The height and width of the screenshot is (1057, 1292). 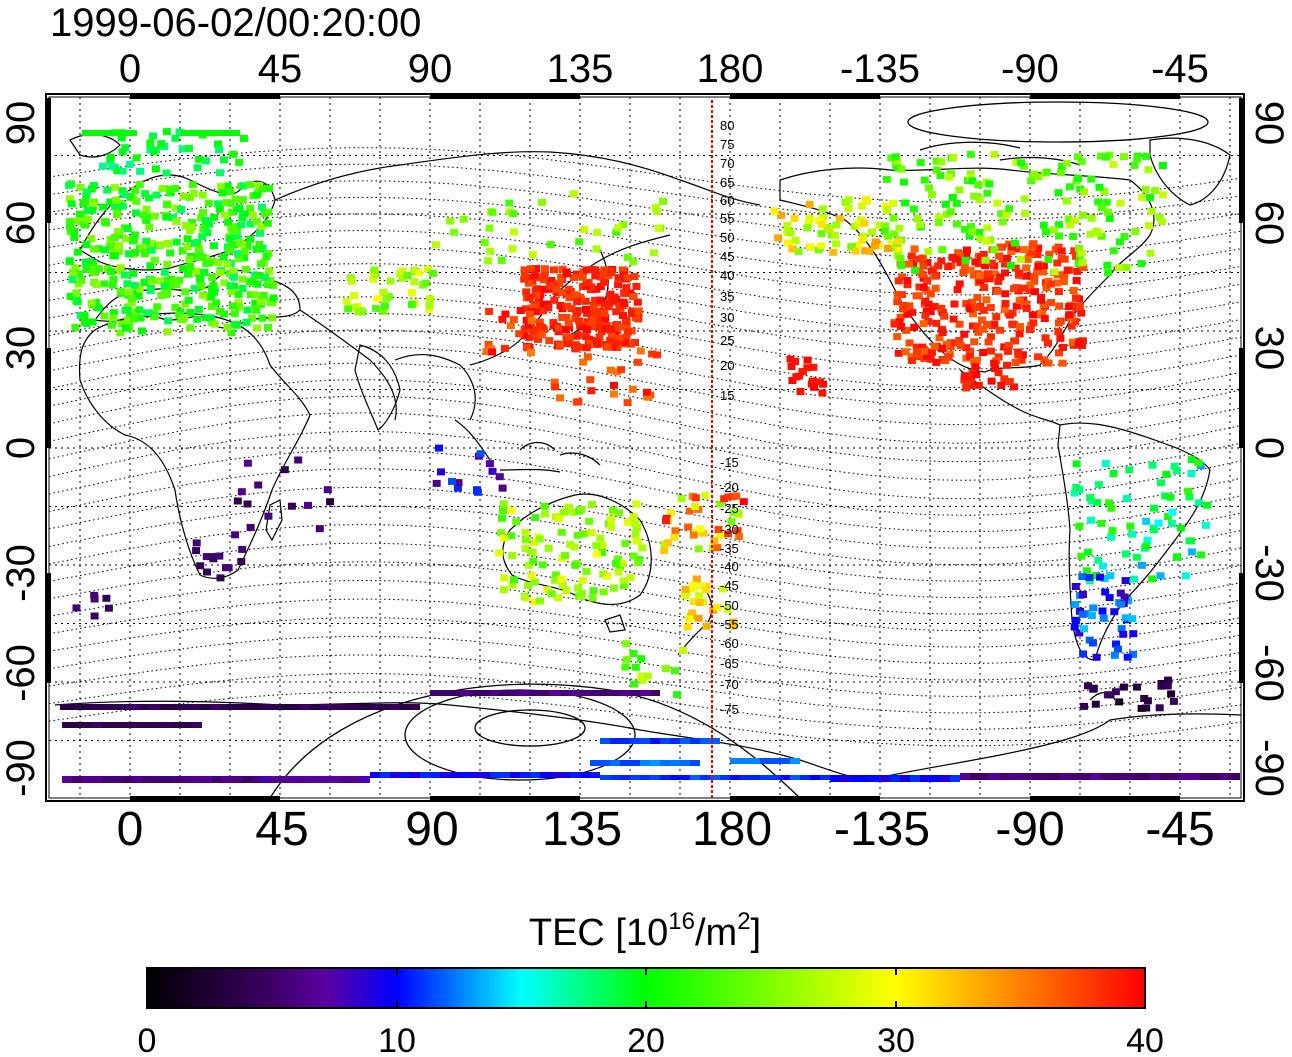 What do you see at coordinates (727, 218) in the screenshot?
I see `contour-label: 55` at bounding box center [727, 218].